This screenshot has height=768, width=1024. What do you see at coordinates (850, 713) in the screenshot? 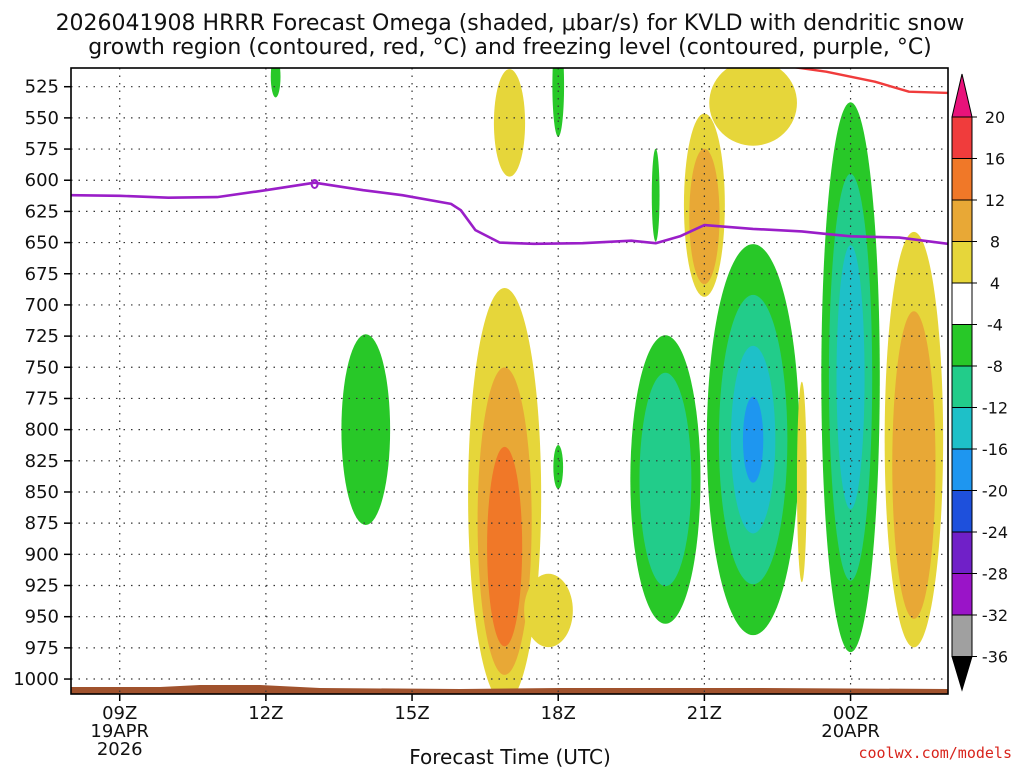
I see `x-tick-label-00Z: 00Z` at bounding box center [850, 713].